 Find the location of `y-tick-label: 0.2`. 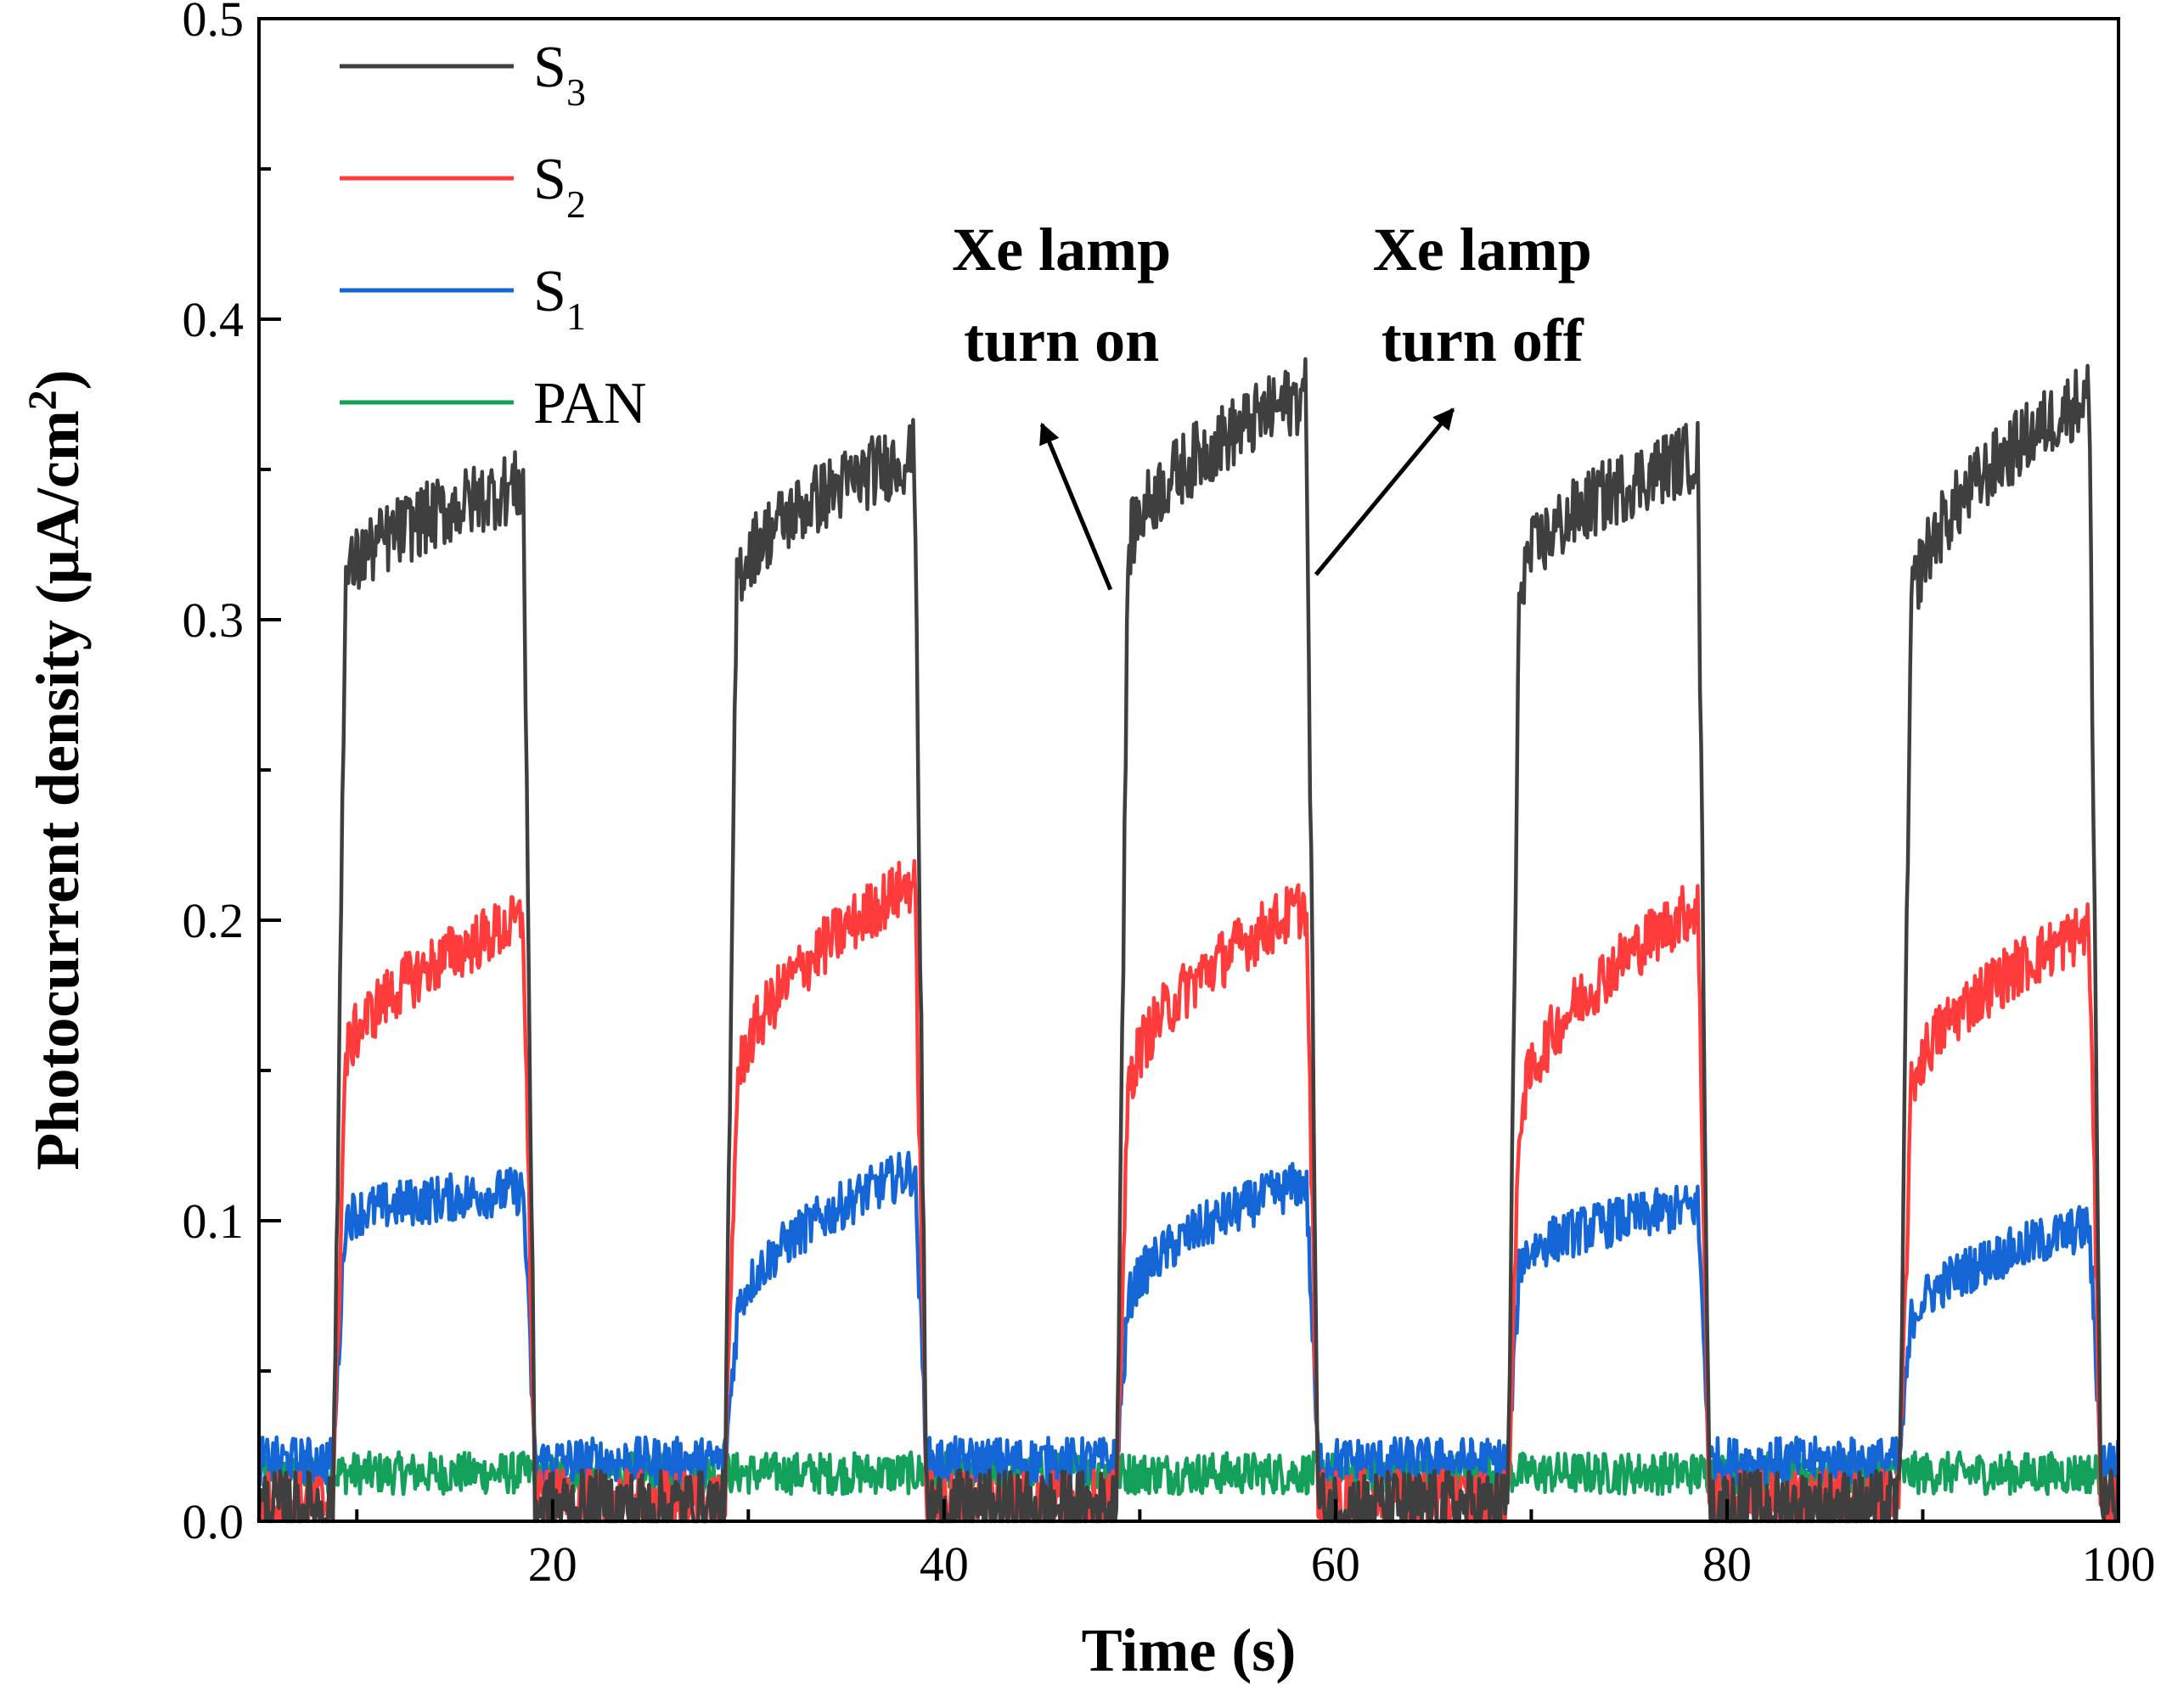

y-tick-label: 0.2 is located at coordinates (214, 920).